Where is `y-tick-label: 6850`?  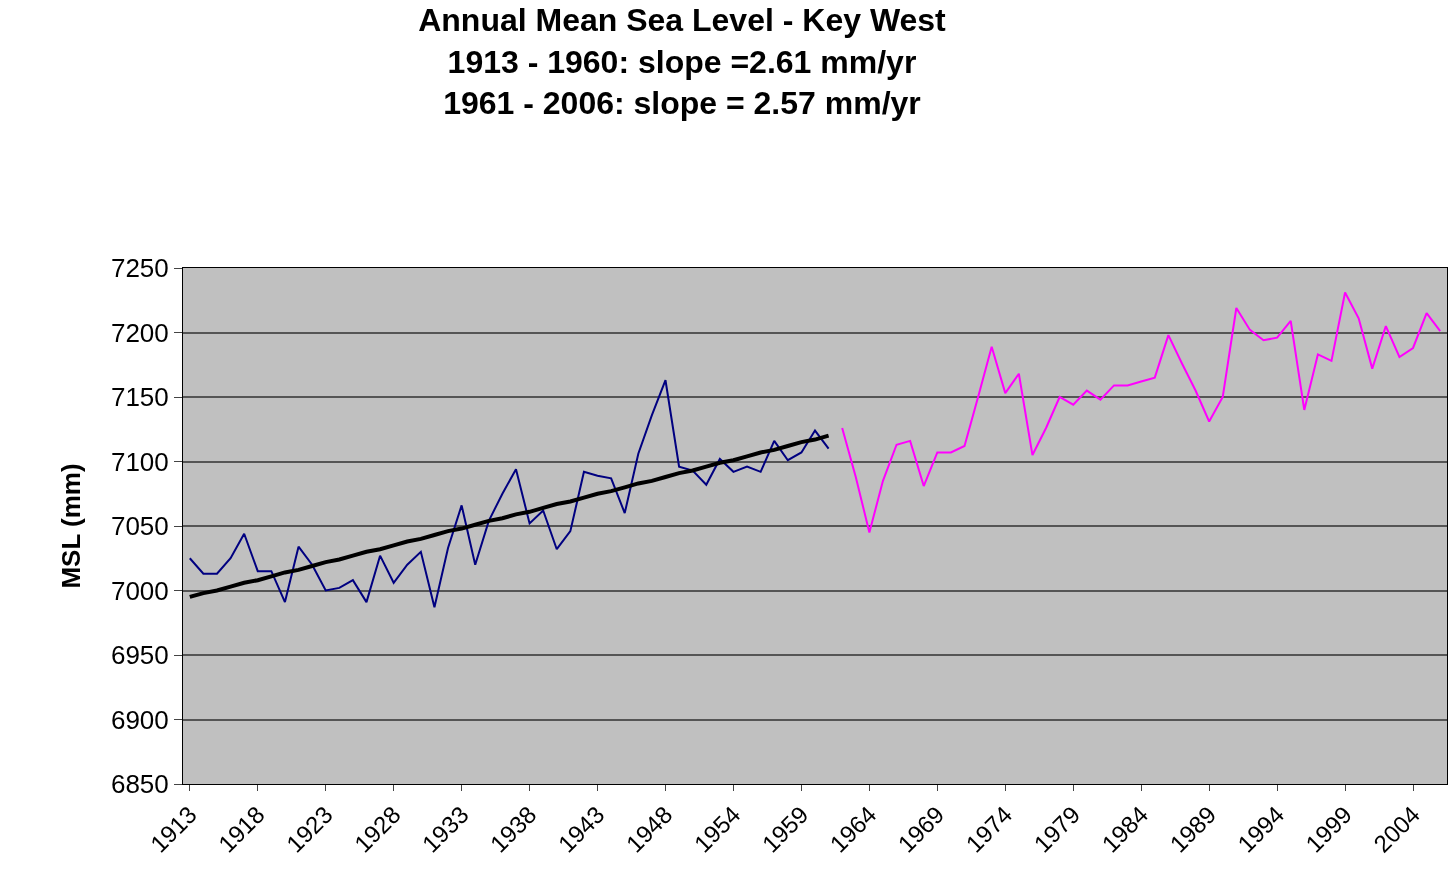 y-tick-label: 6850 is located at coordinates (139, 784).